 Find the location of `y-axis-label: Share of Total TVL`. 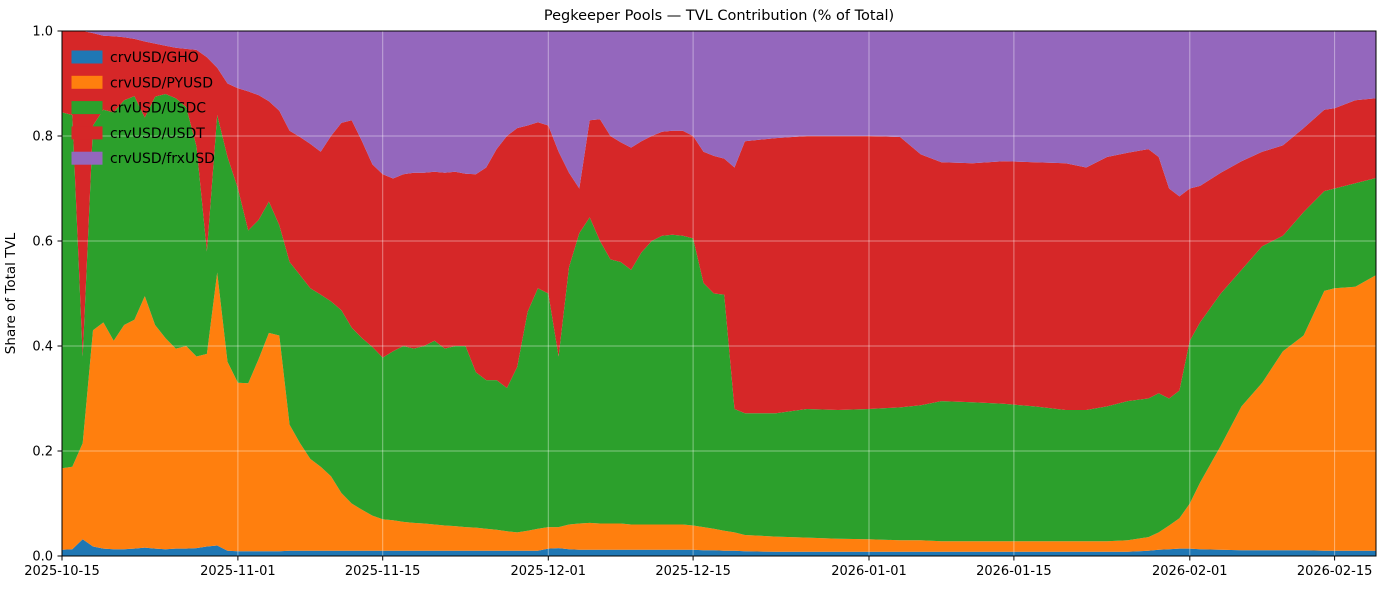

y-axis-label: Share of Total TVL is located at coordinates (11, 293).